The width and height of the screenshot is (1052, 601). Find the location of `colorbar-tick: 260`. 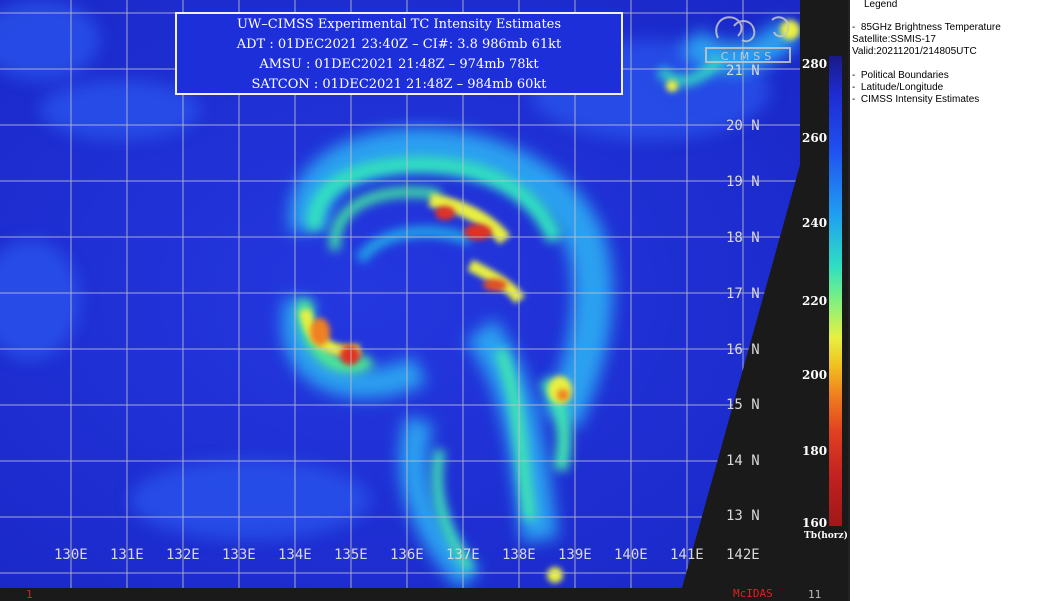

colorbar-tick: 260 is located at coordinates (815, 138).